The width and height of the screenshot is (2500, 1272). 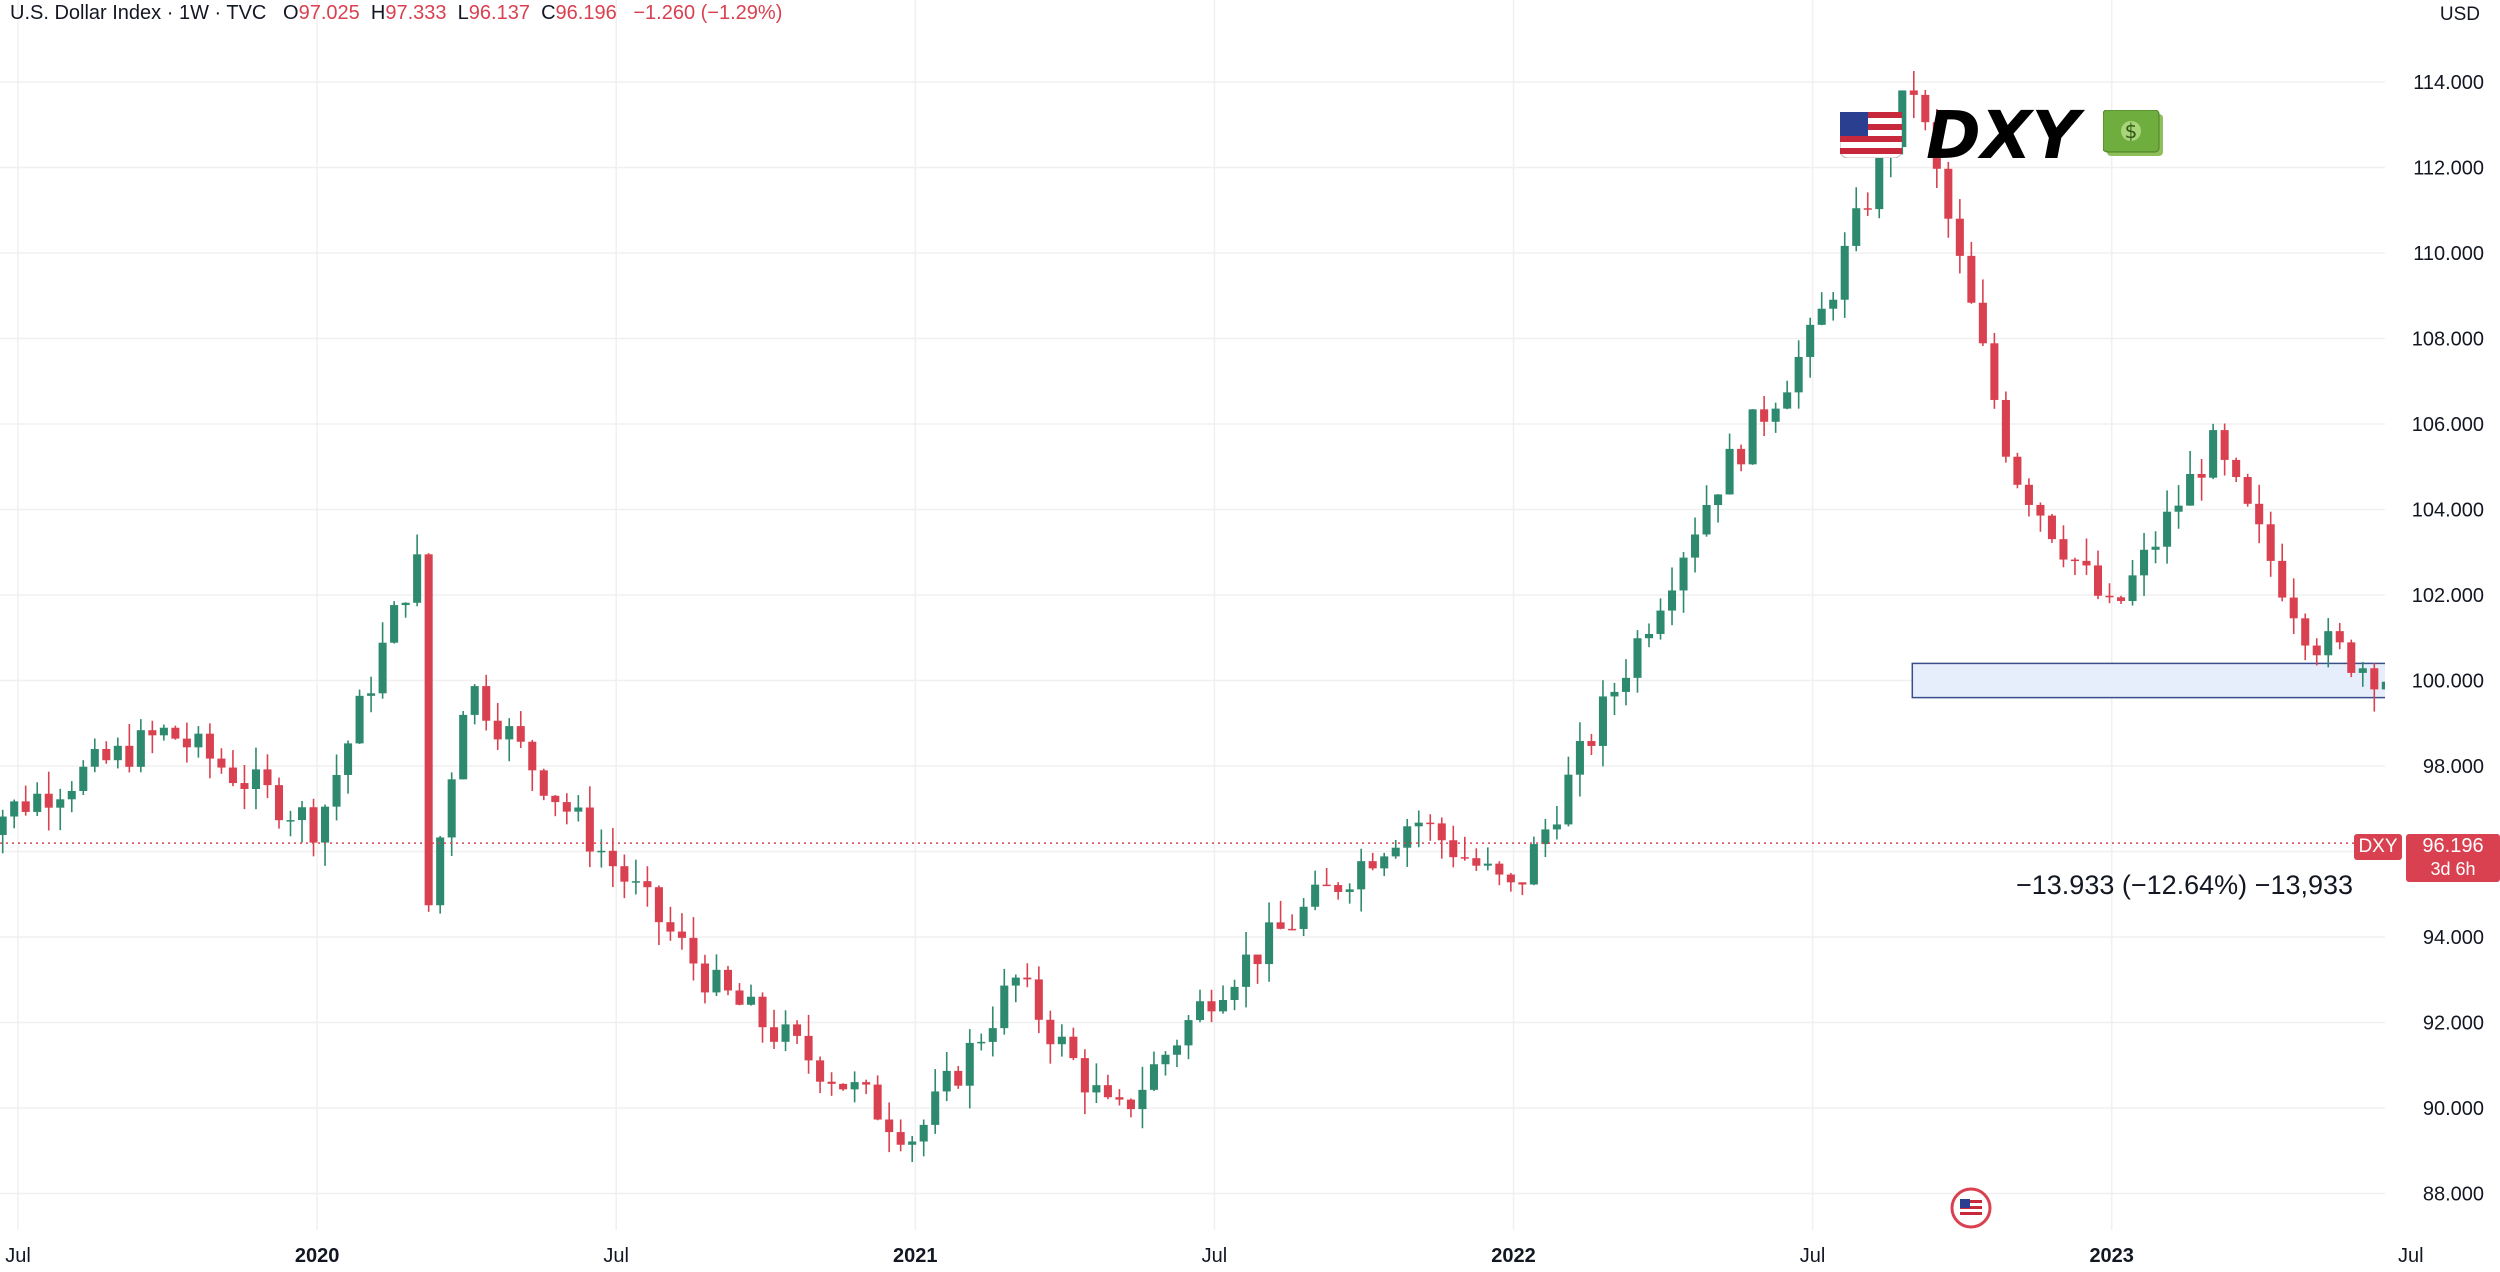 What do you see at coordinates (2453, 767) in the screenshot?
I see `price-tick-label: 98.000` at bounding box center [2453, 767].